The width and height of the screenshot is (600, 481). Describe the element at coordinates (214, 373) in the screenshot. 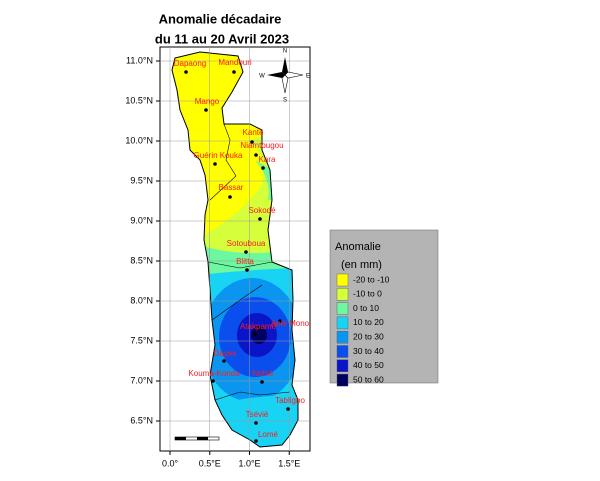

I see `city-label: Kouma-Konda` at that location.